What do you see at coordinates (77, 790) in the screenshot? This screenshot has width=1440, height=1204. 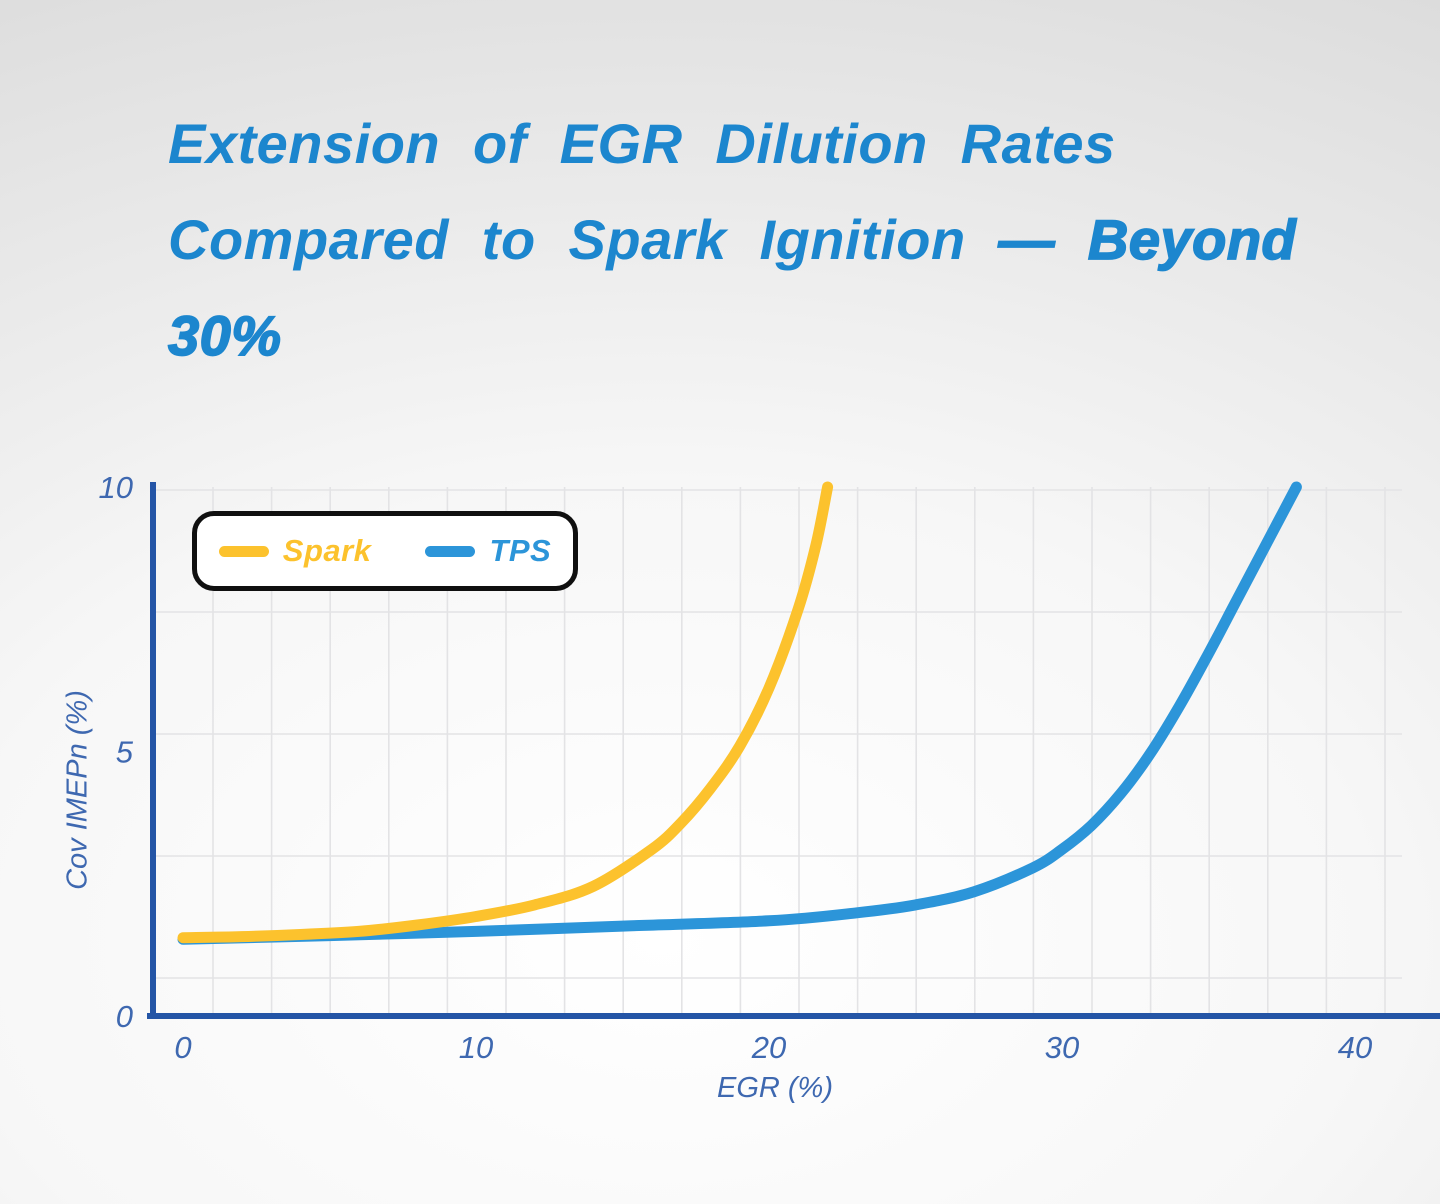 I see `y-axis-label: Cov IMEPn (%)` at bounding box center [77, 790].